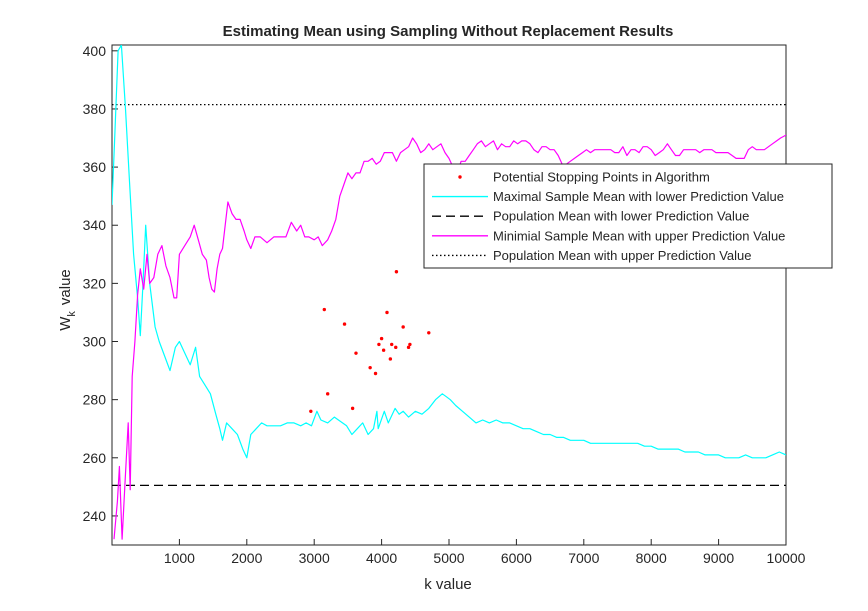  I want to click on y-tick-label: 360, so click(95, 167).